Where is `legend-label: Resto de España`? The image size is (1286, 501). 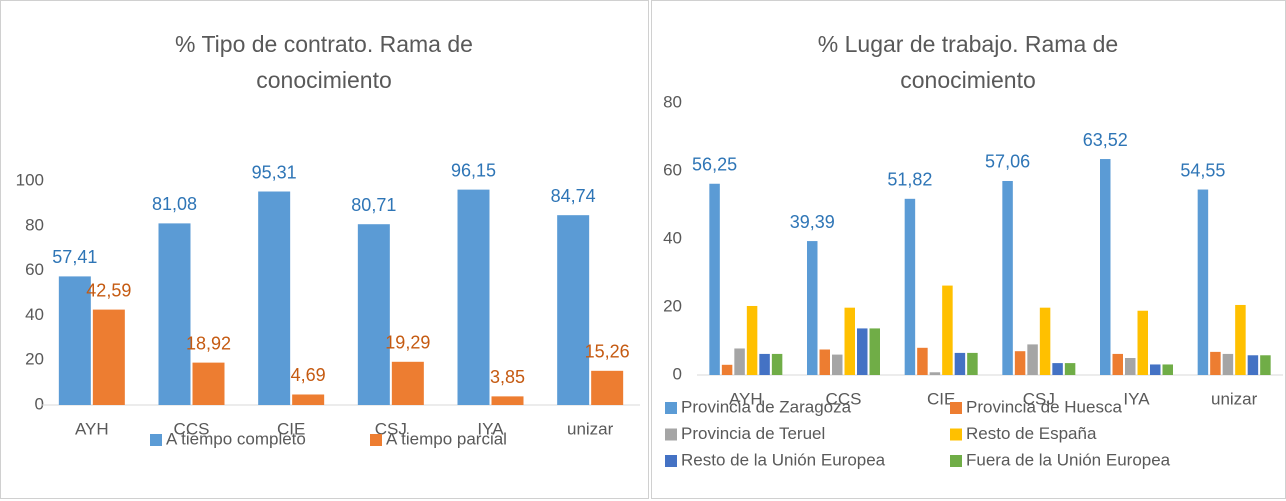 legend-label: Resto de España is located at coordinates (1031, 433).